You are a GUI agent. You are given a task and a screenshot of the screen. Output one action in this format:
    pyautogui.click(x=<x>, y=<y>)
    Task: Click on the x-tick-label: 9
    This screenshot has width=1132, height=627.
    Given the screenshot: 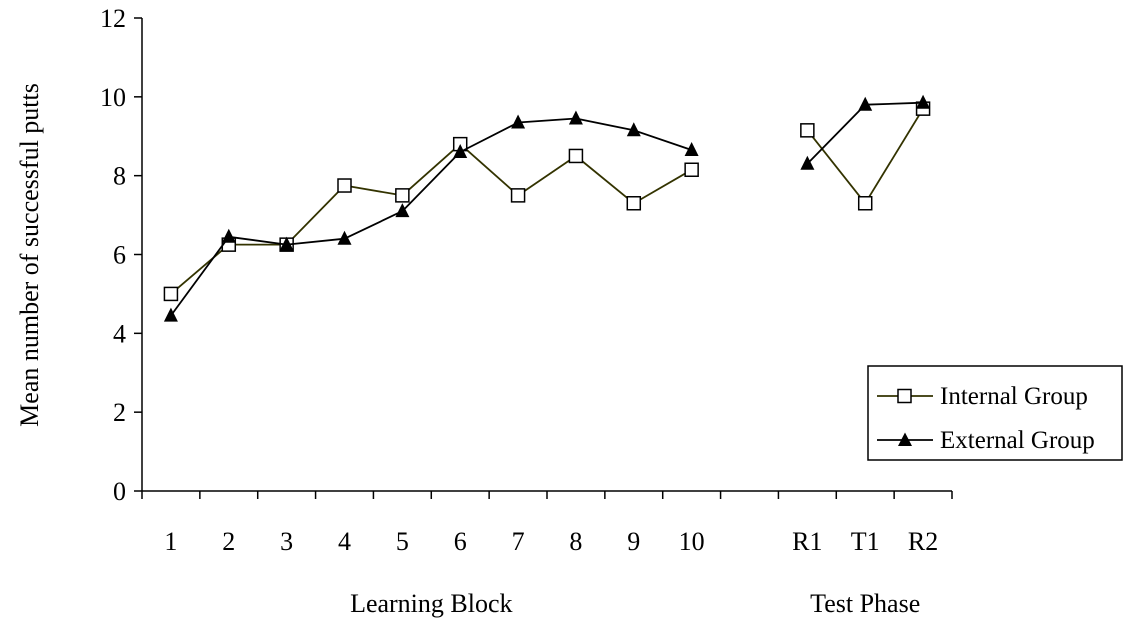 What is the action you would take?
    pyautogui.click(x=633, y=541)
    